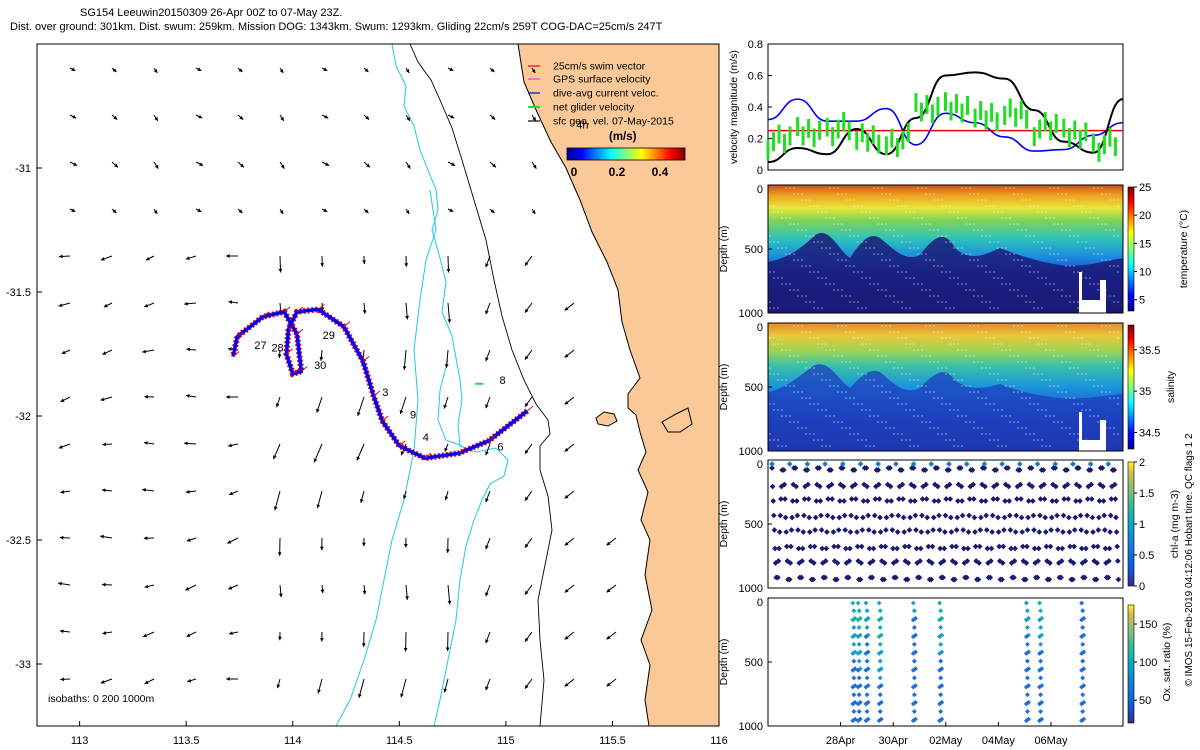 The image size is (1200, 750). What do you see at coordinates (1142, 463) in the screenshot?
I see `colorbar-tick-label: 2` at bounding box center [1142, 463].